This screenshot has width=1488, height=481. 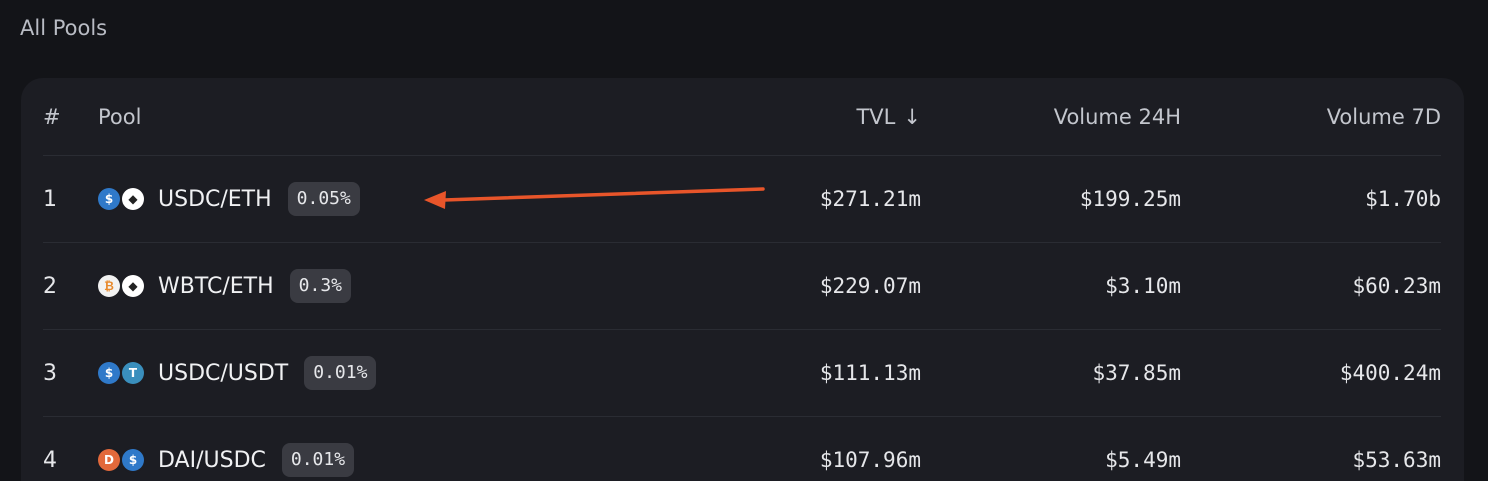 What do you see at coordinates (1130, 199) in the screenshot?
I see `volume-24h-value: $199.25m` at bounding box center [1130, 199].